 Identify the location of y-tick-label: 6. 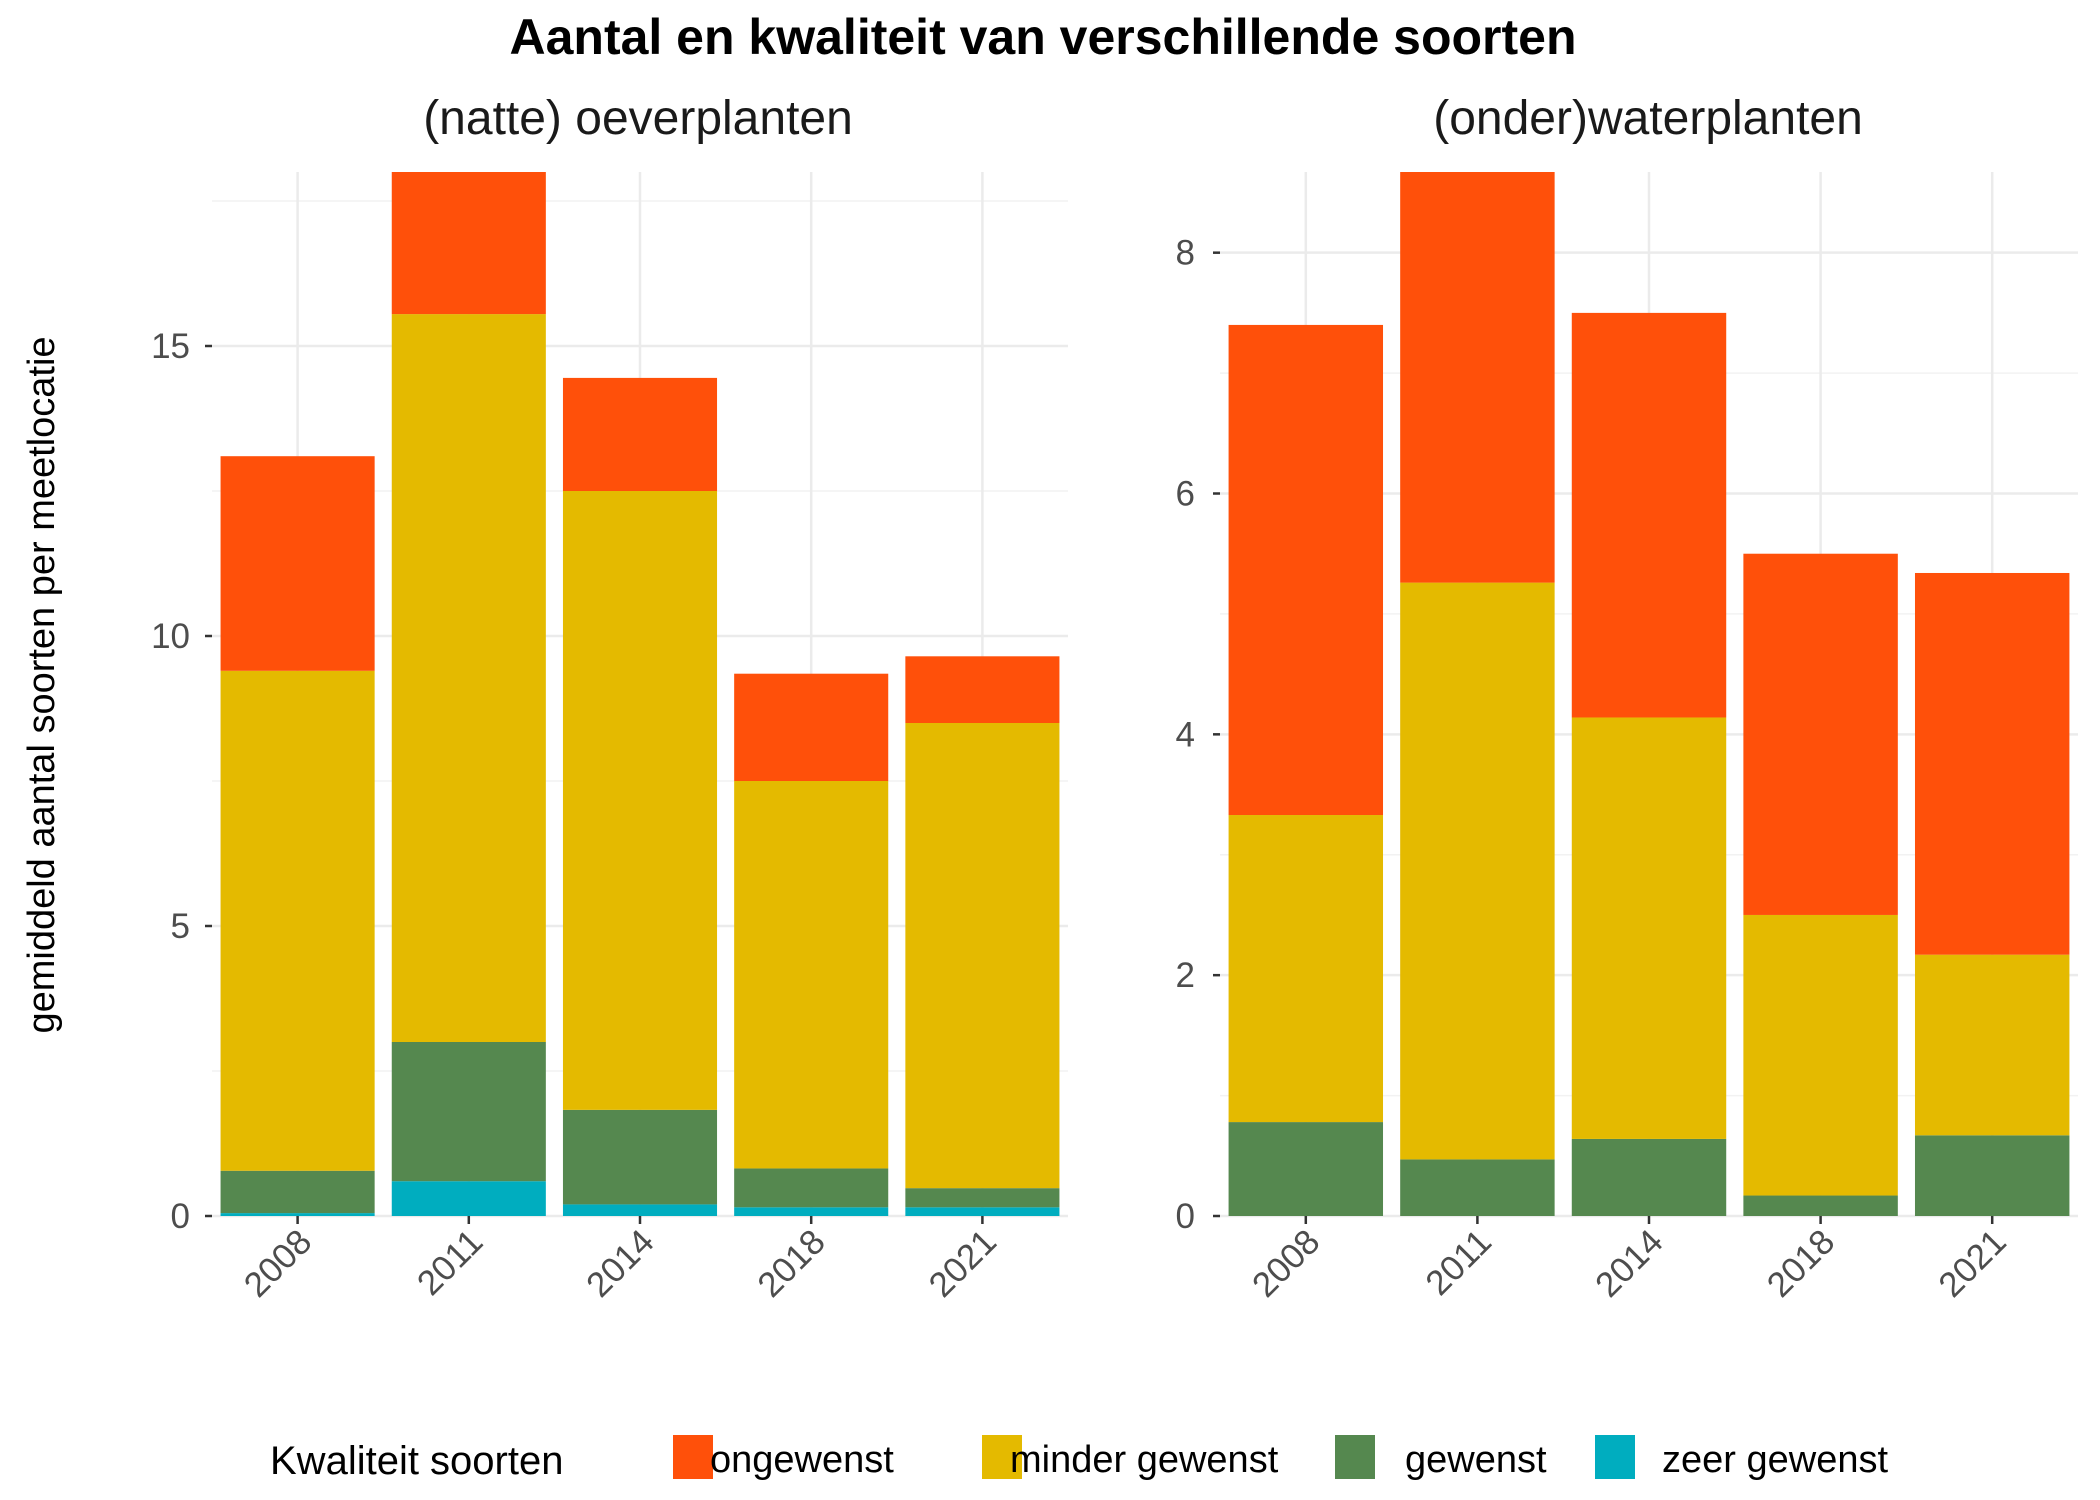
(1185, 494).